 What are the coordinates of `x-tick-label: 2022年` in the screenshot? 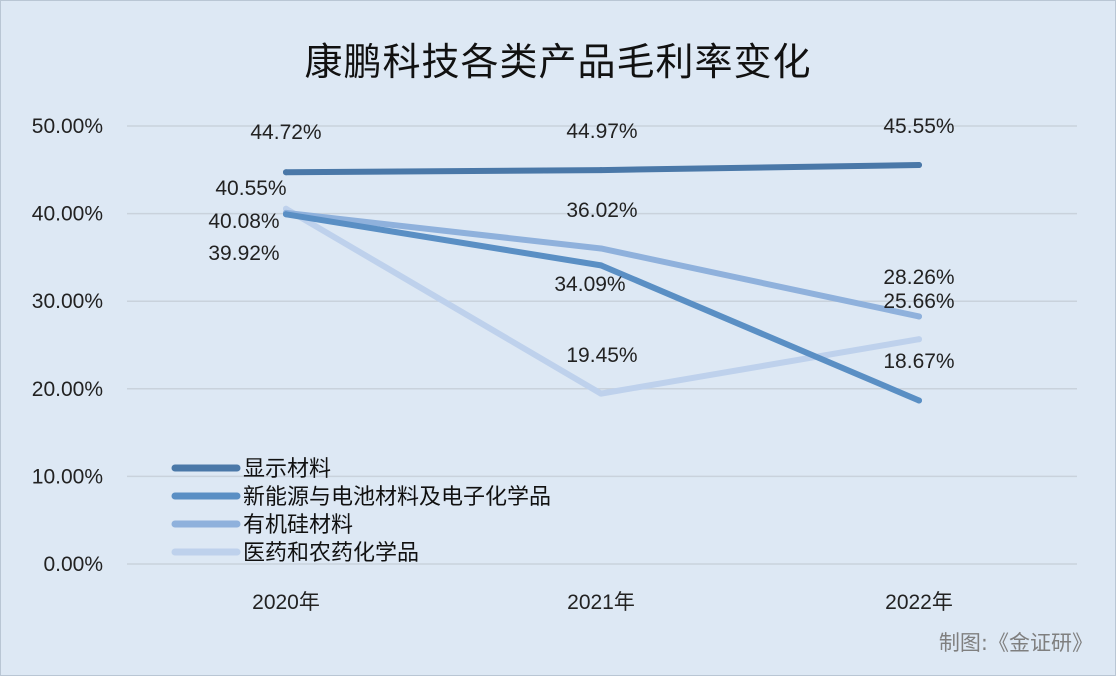 It's located at (919, 602).